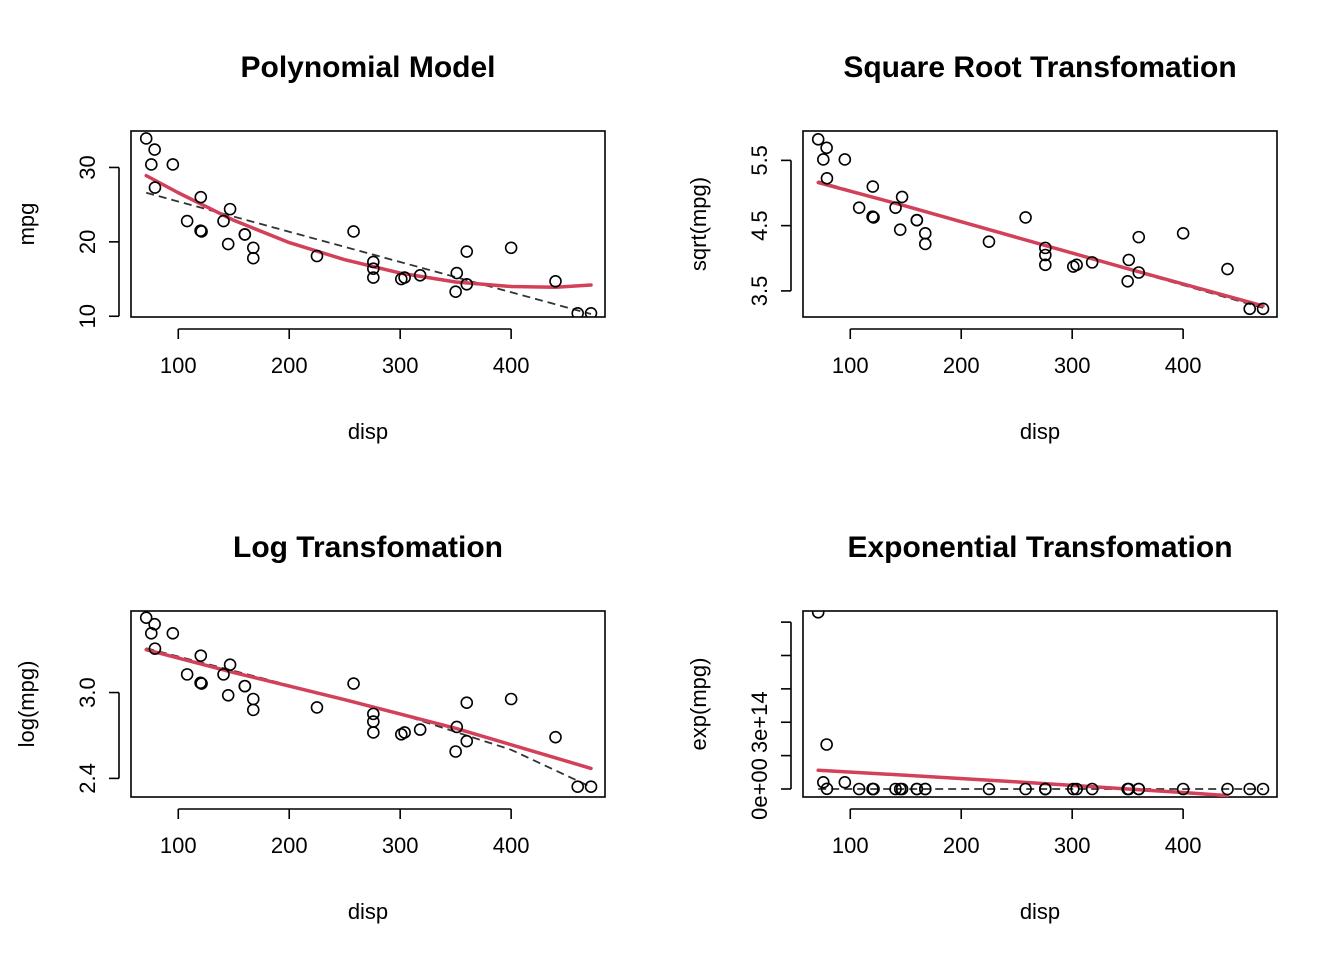 This screenshot has height=960, width=1344. What do you see at coordinates (1039, 547) in the screenshot?
I see `plot-title: Exponential Transfomation` at bounding box center [1039, 547].